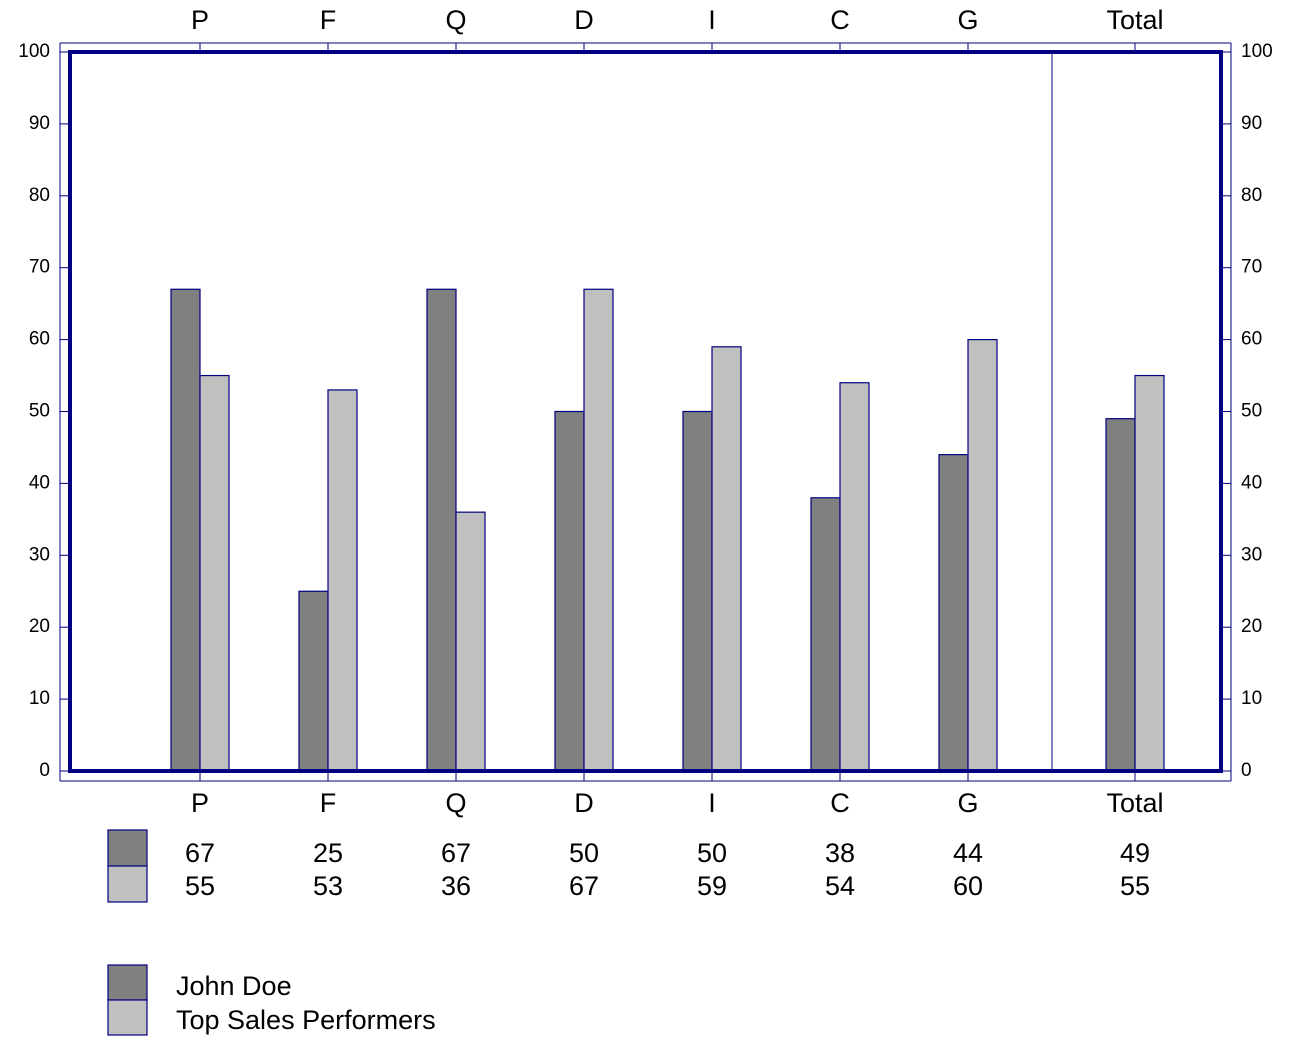  What do you see at coordinates (306, 1020) in the screenshot?
I see `legend-label: Top Sales Performers` at bounding box center [306, 1020].